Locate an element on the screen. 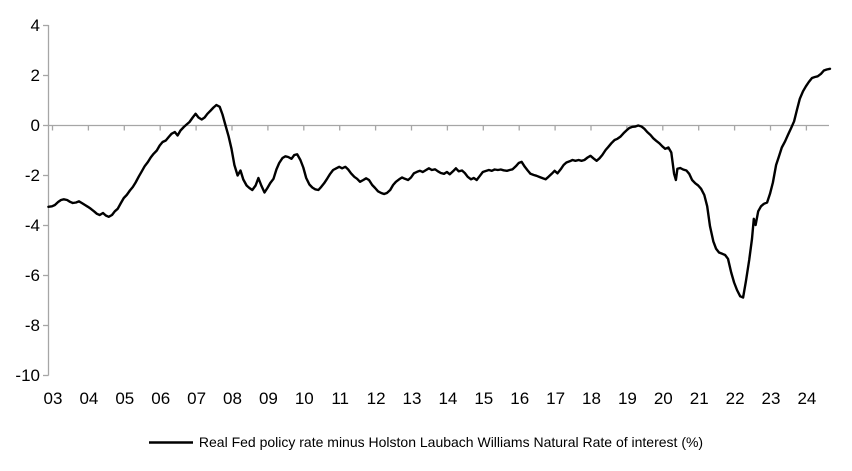  x-tick-label: 17 is located at coordinates (555, 398).